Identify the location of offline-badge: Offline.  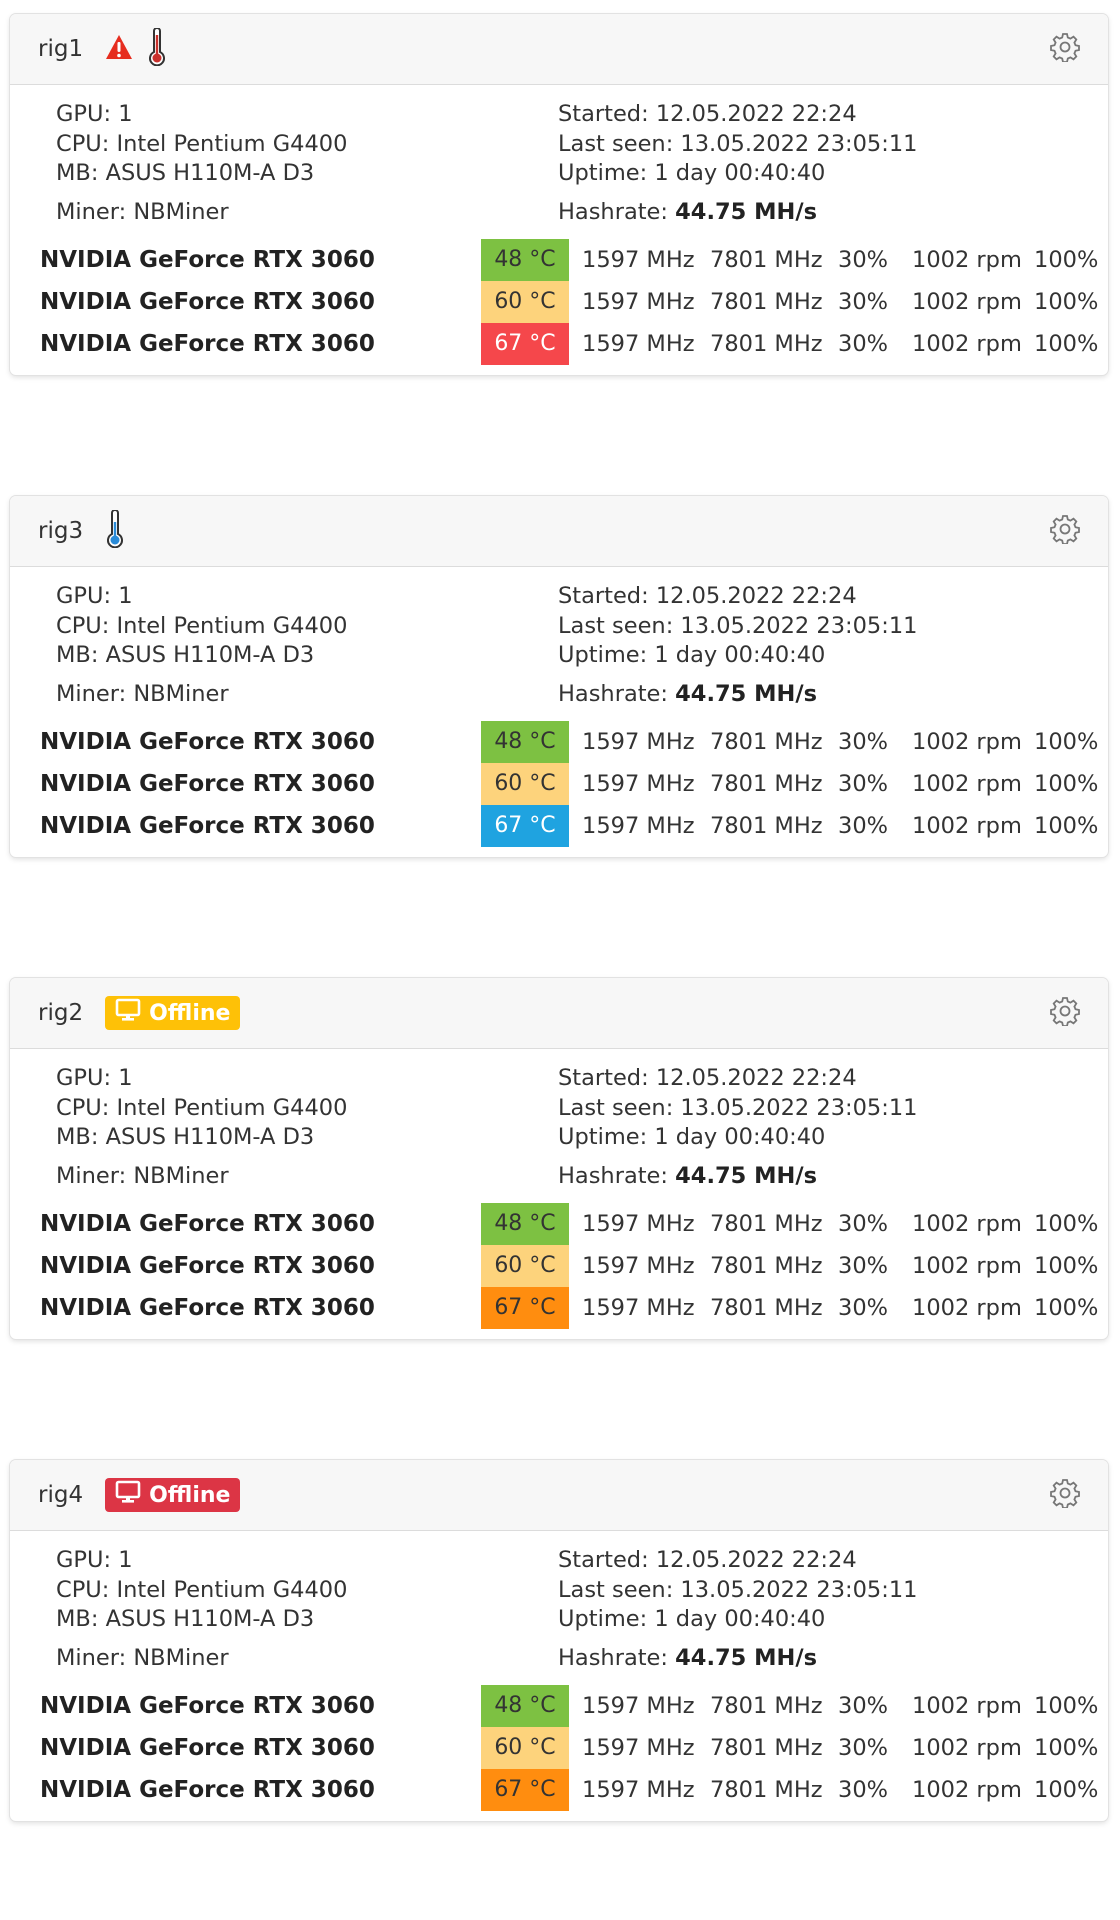
(173, 1013).